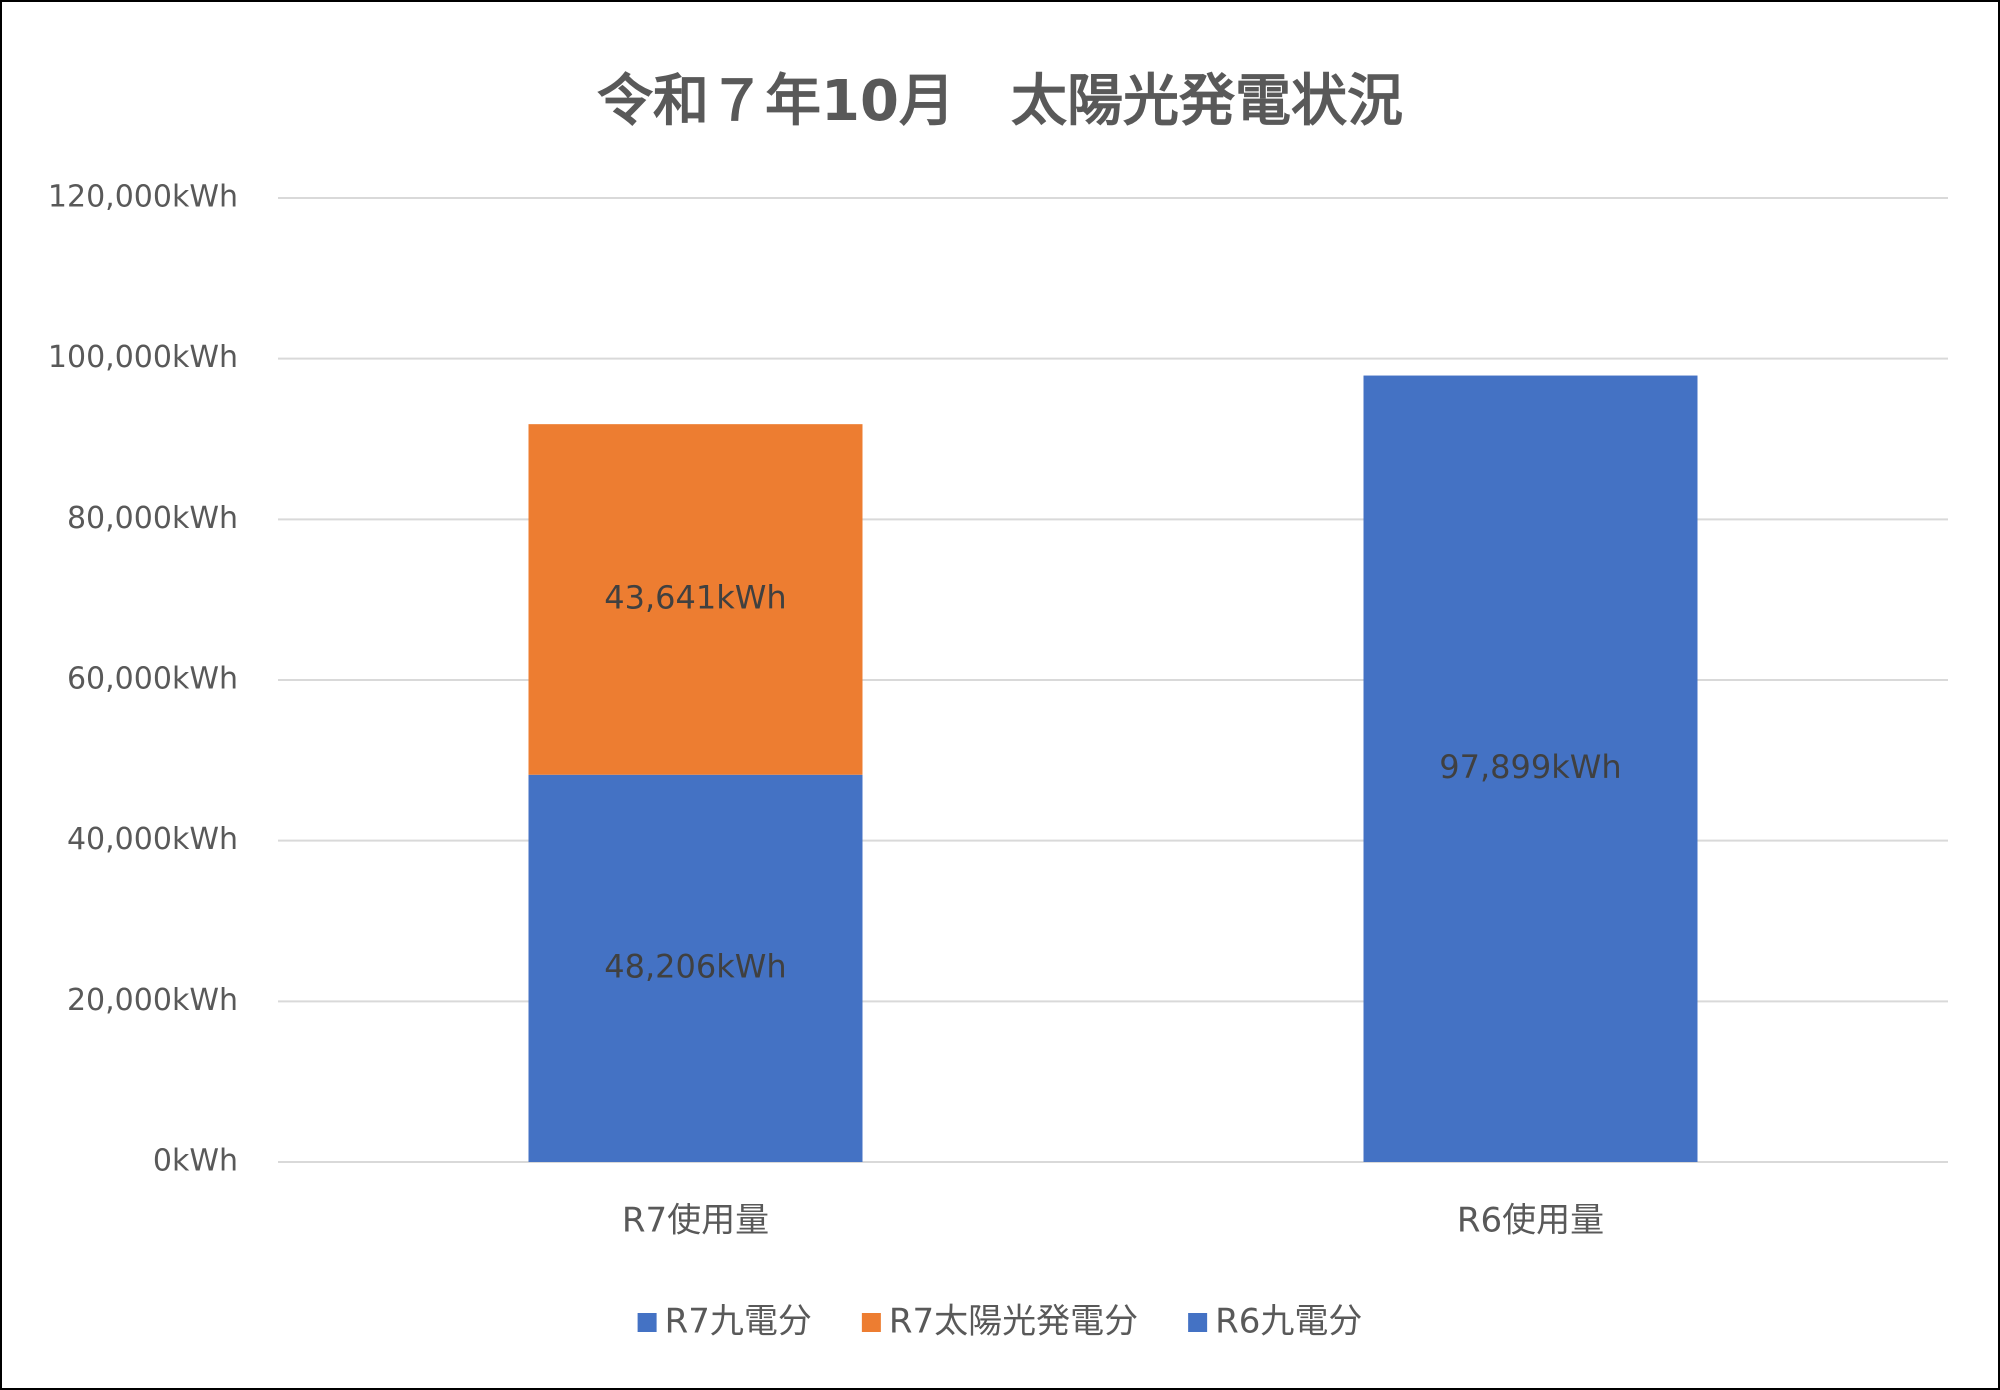  Describe the element at coordinates (143, 357) in the screenshot. I see `y-tick-label: 100,000kWh` at that location.